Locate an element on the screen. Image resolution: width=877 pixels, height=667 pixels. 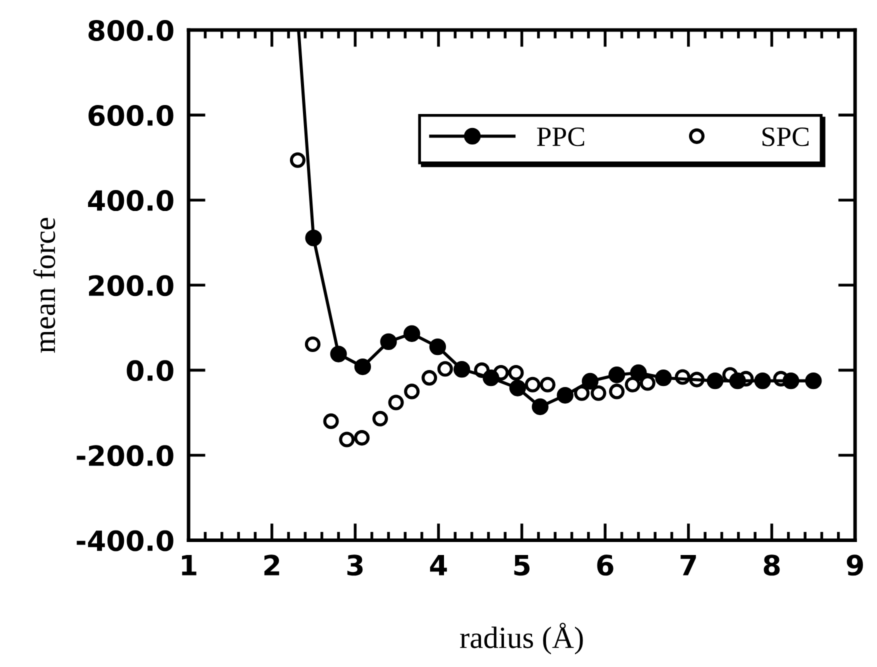
y-tick-label: 600.0 is located at coordinates (131, 115).